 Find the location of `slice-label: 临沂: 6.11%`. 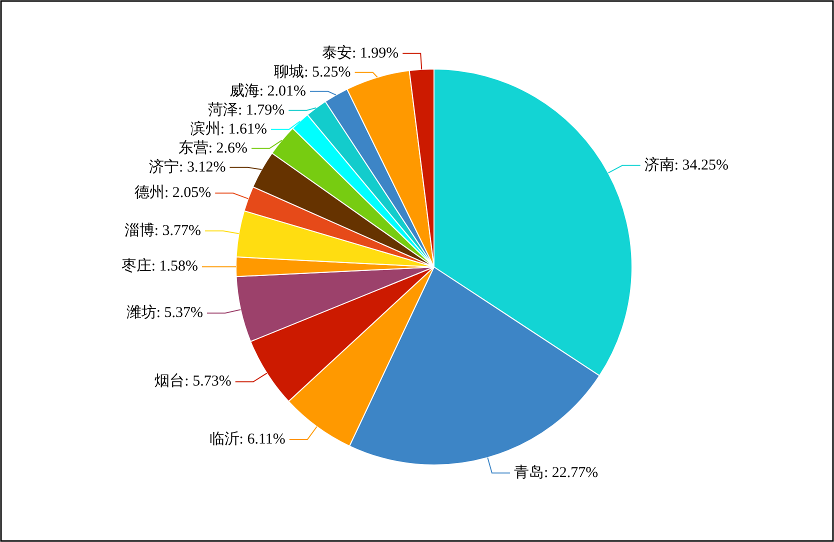

slice-label: 临沂: 6.11% is located at coordinates (247, 439).